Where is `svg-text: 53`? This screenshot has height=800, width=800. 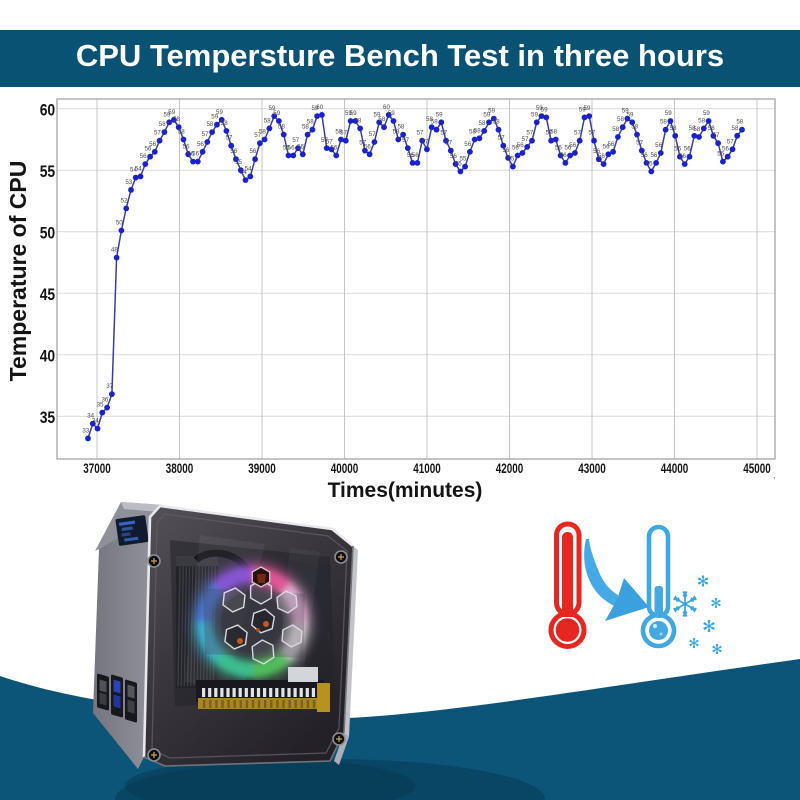
svg-text: 53 is located at coordinates (128, 182).